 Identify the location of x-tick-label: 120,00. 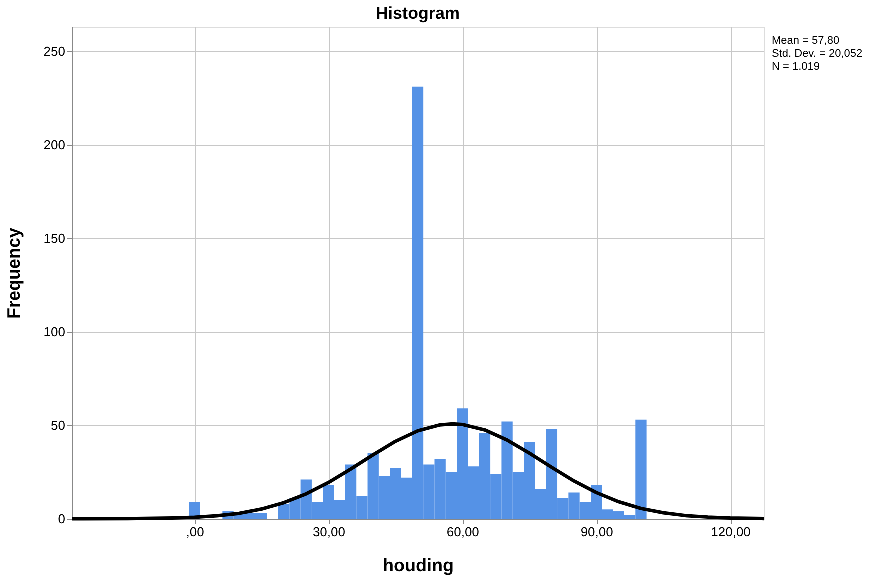
(731, 532).